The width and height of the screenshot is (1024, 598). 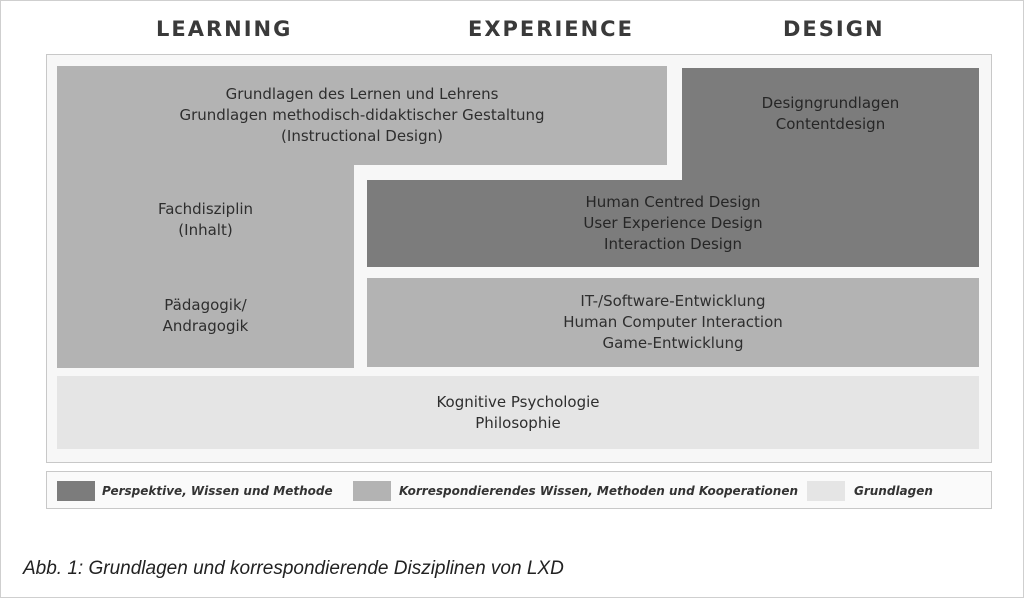 What do you see at coordinates (362, 136) in the screenshot?
I see `block-line: (Instructional Design)` at bounding box center [362, 136].